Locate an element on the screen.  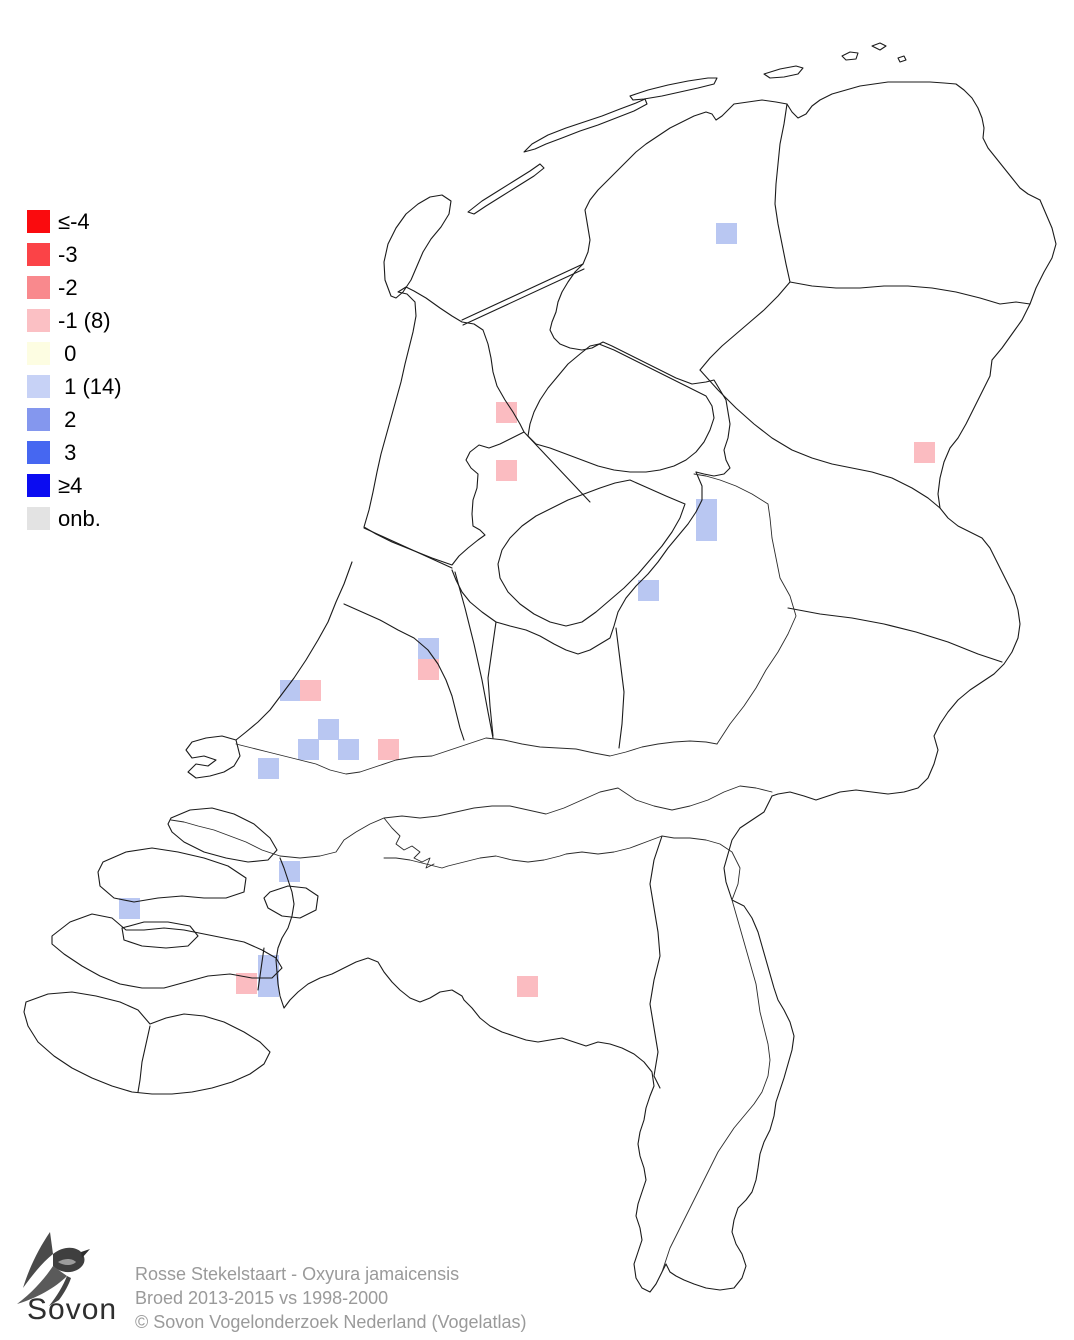
kanaal-zuid-beveland is located at coordinates (261, 969).